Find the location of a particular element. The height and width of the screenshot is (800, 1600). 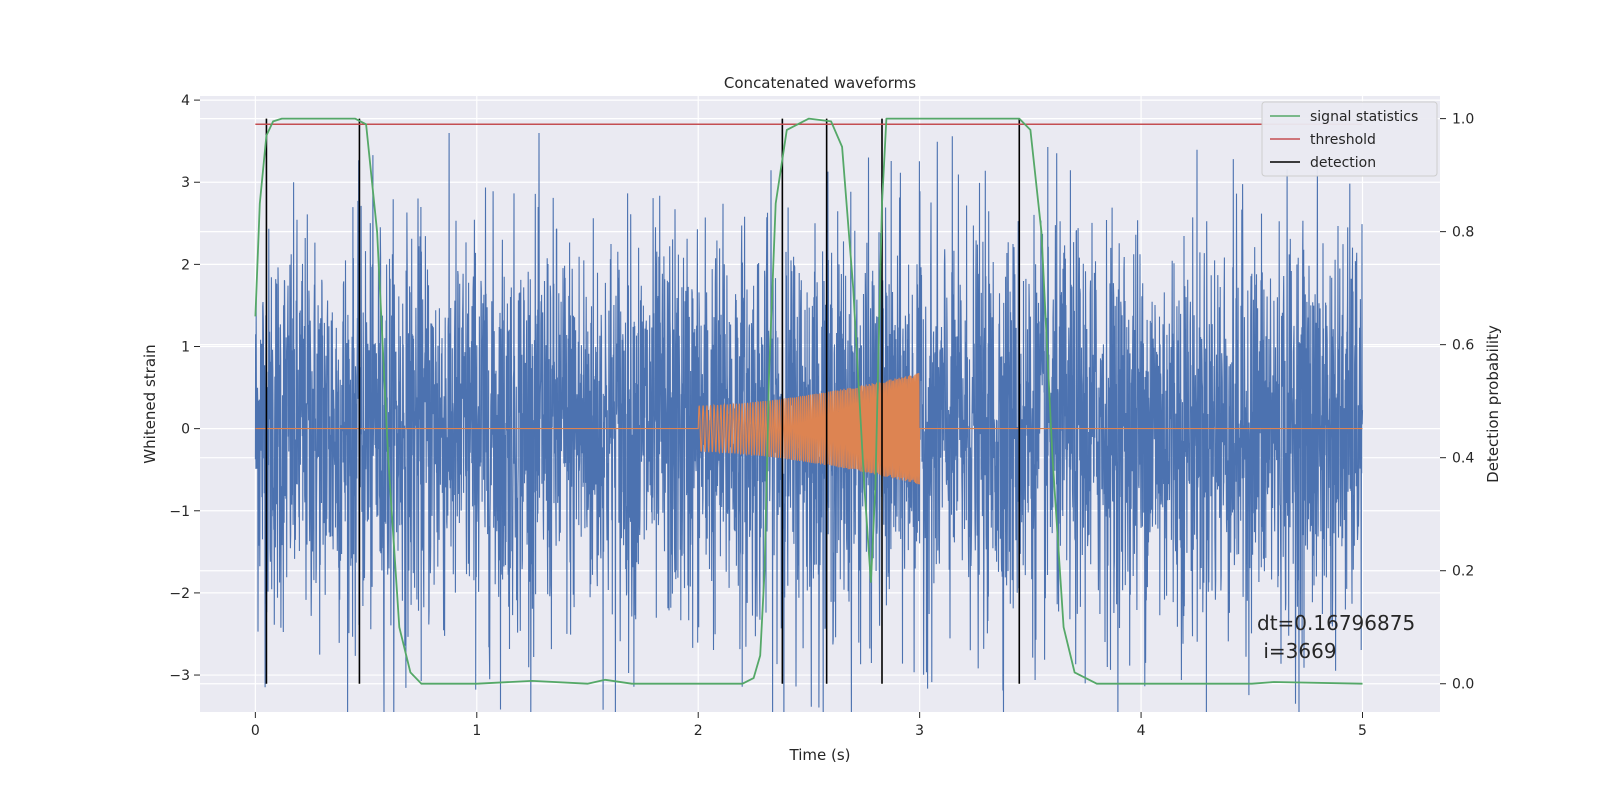

y-tick-label: 1 is located at coordinates (185, 348).